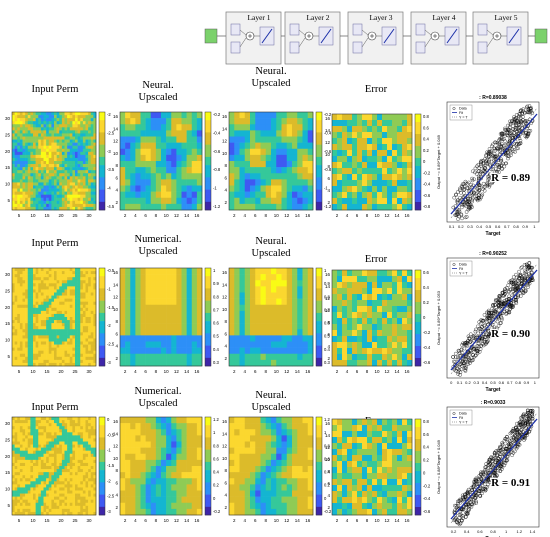 The width and height of the screenshot is (550, 537). Describe the element at coordinates (19, 215) in the screenshot. I see `tick-label-x: 5` at that location.